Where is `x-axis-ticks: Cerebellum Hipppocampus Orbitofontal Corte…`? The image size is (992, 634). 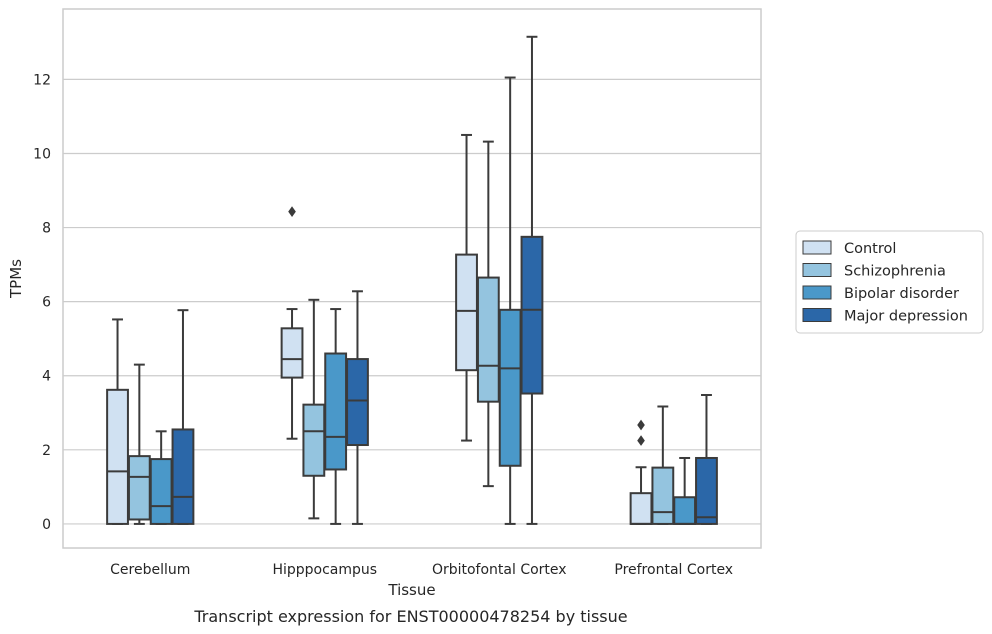 x-axis-ticks: Cerebellum Hipppocampus Orbitofontal Corte… is located at coordinates (421, 570).